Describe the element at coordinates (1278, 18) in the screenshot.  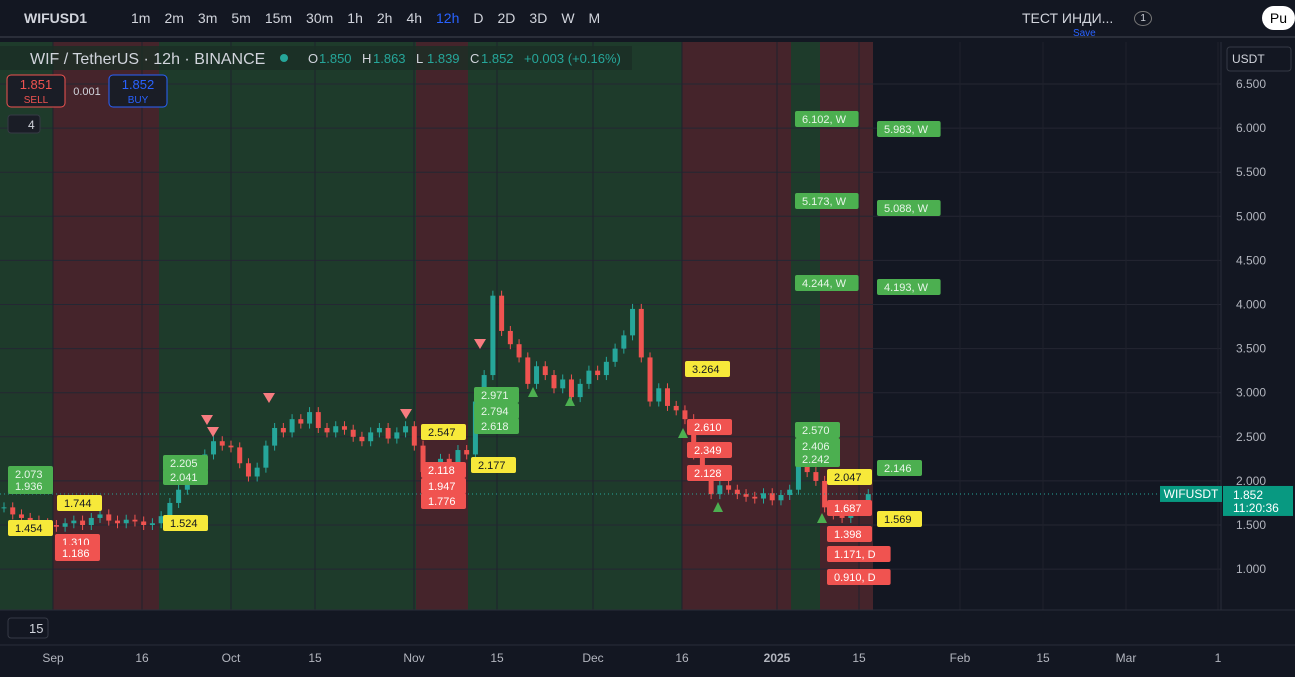
I see `publish-button: Pu` at that location.